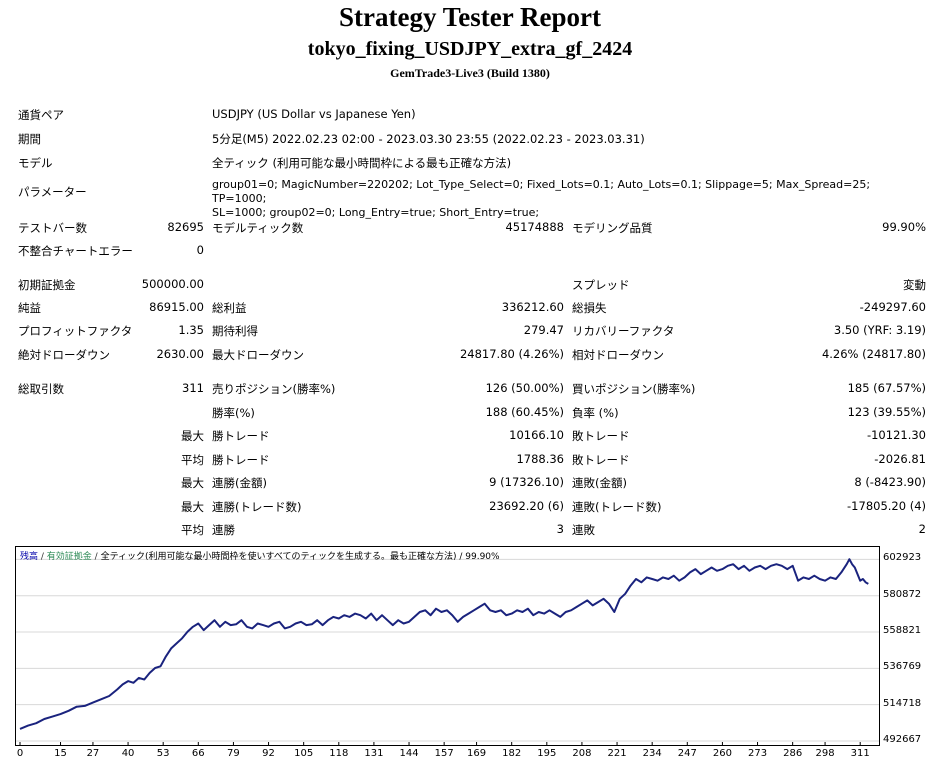  Describe the element at coordinates (902, 631) in the screenshot. I see `y-tick-label: 558821` at that location.